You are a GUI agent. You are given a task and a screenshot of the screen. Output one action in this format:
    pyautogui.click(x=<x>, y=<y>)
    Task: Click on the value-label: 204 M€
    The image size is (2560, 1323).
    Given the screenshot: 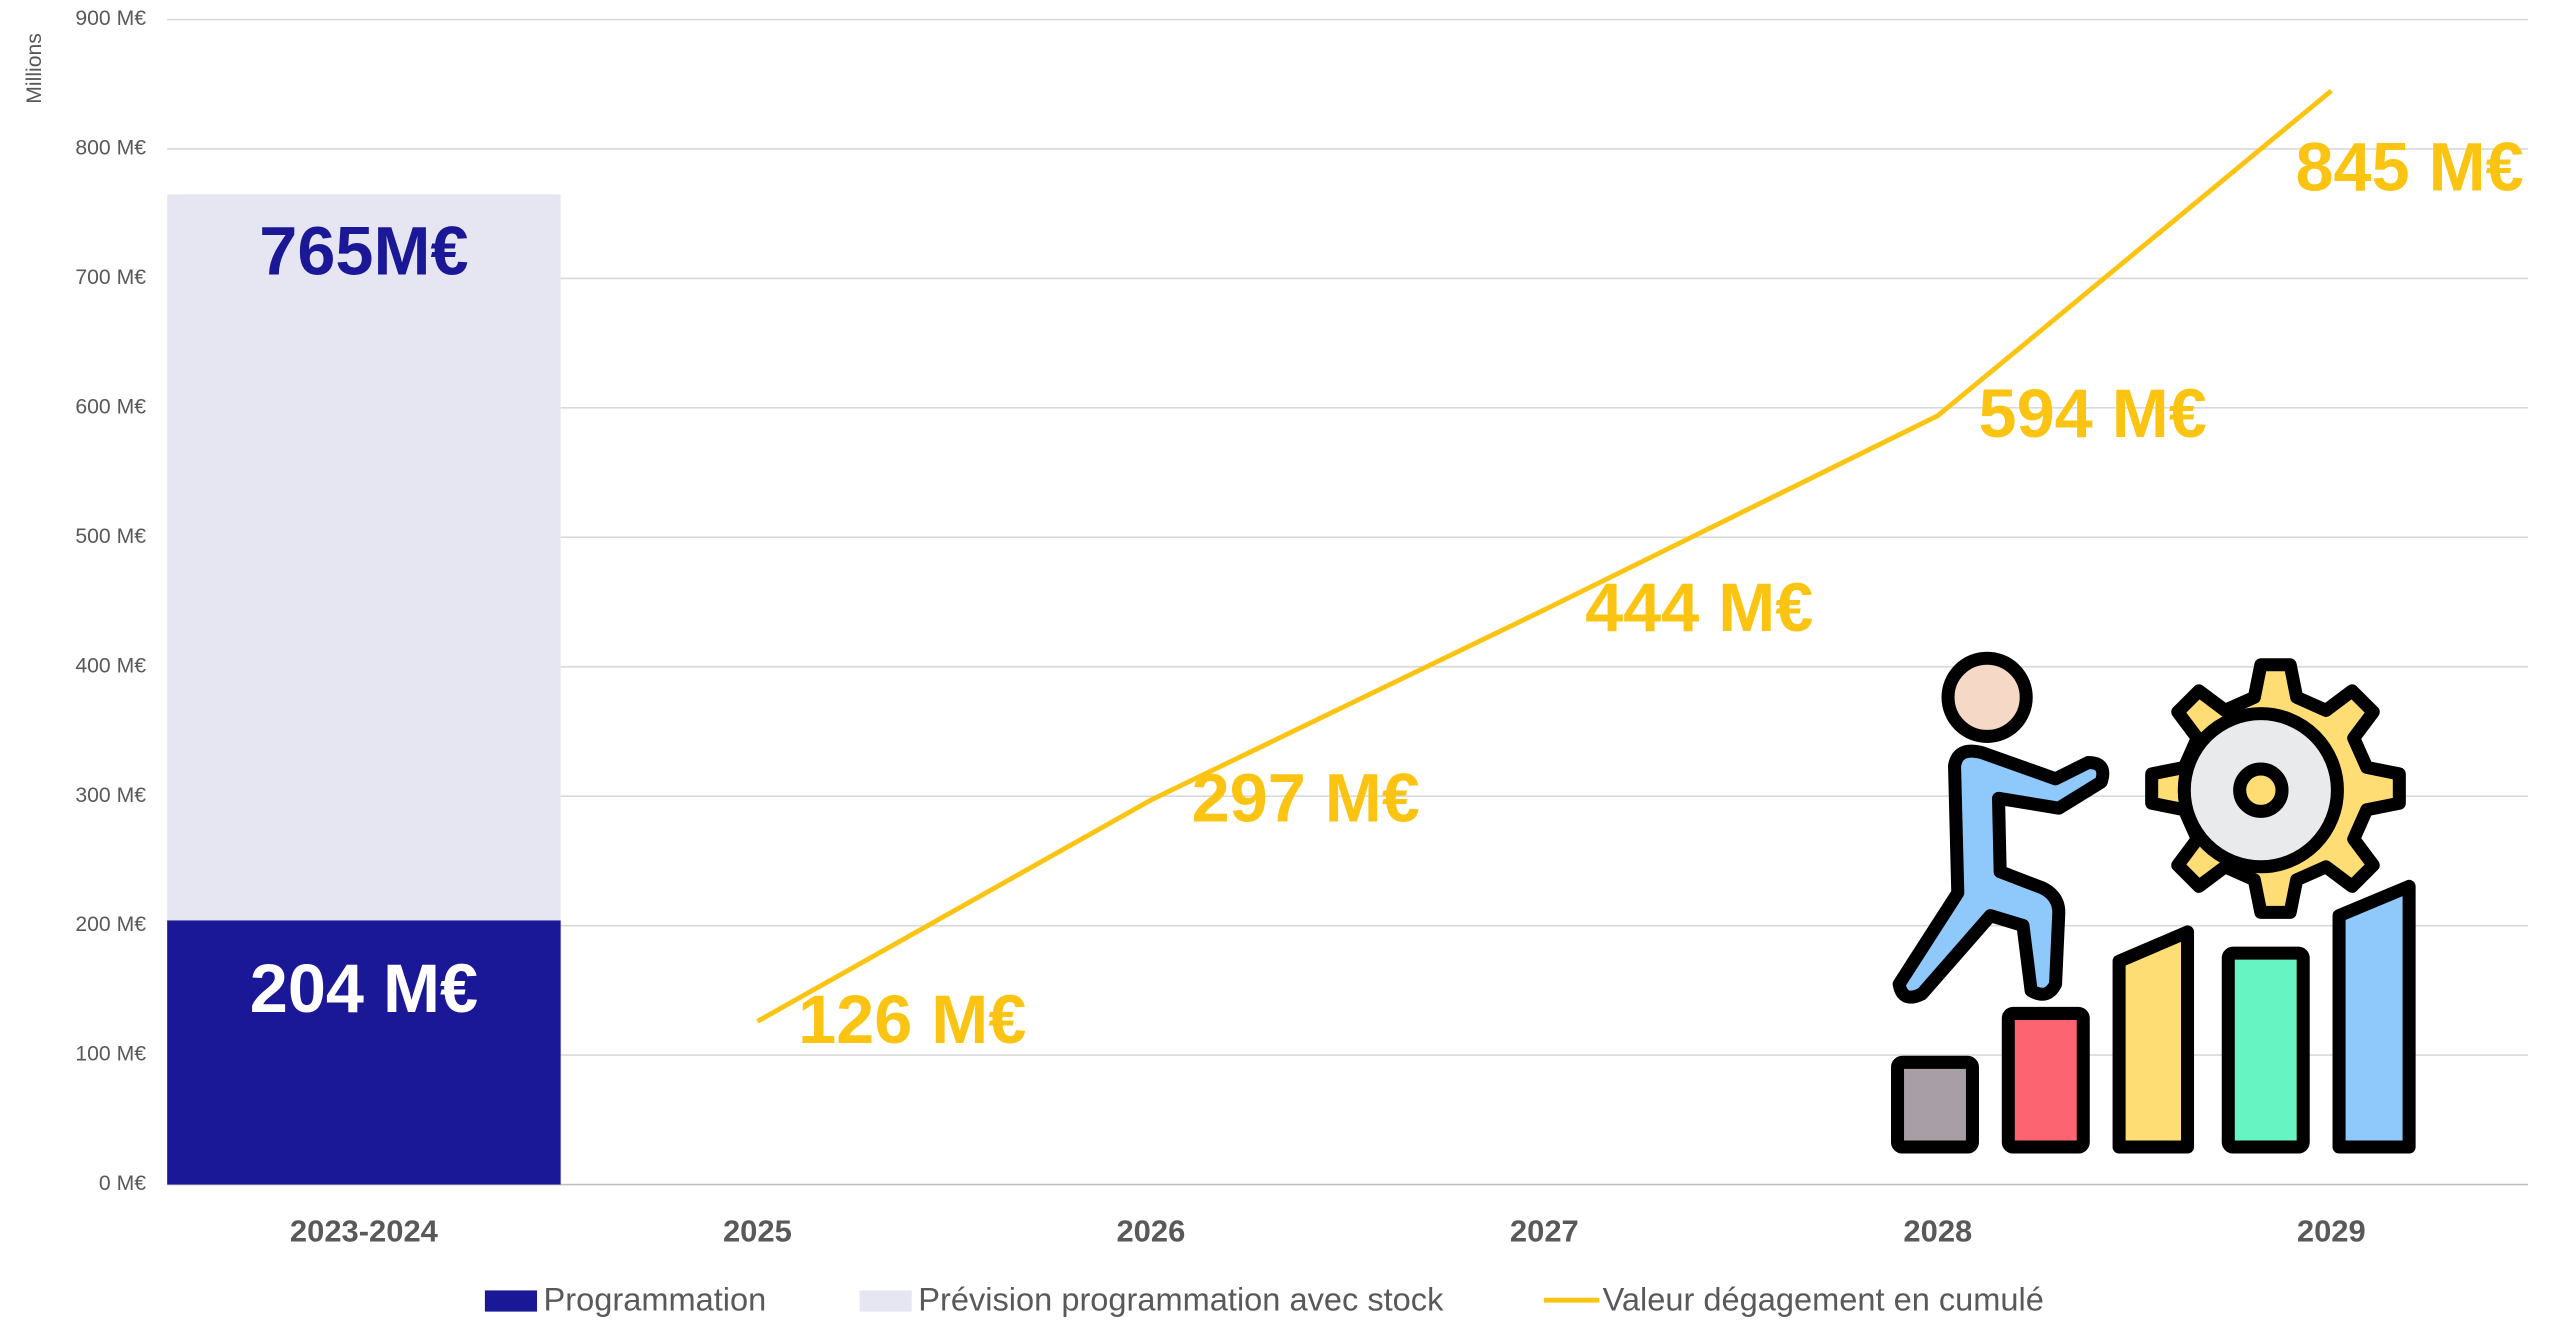 What is the action you would take?
    pyautogui.click(x=364, y=988)
    